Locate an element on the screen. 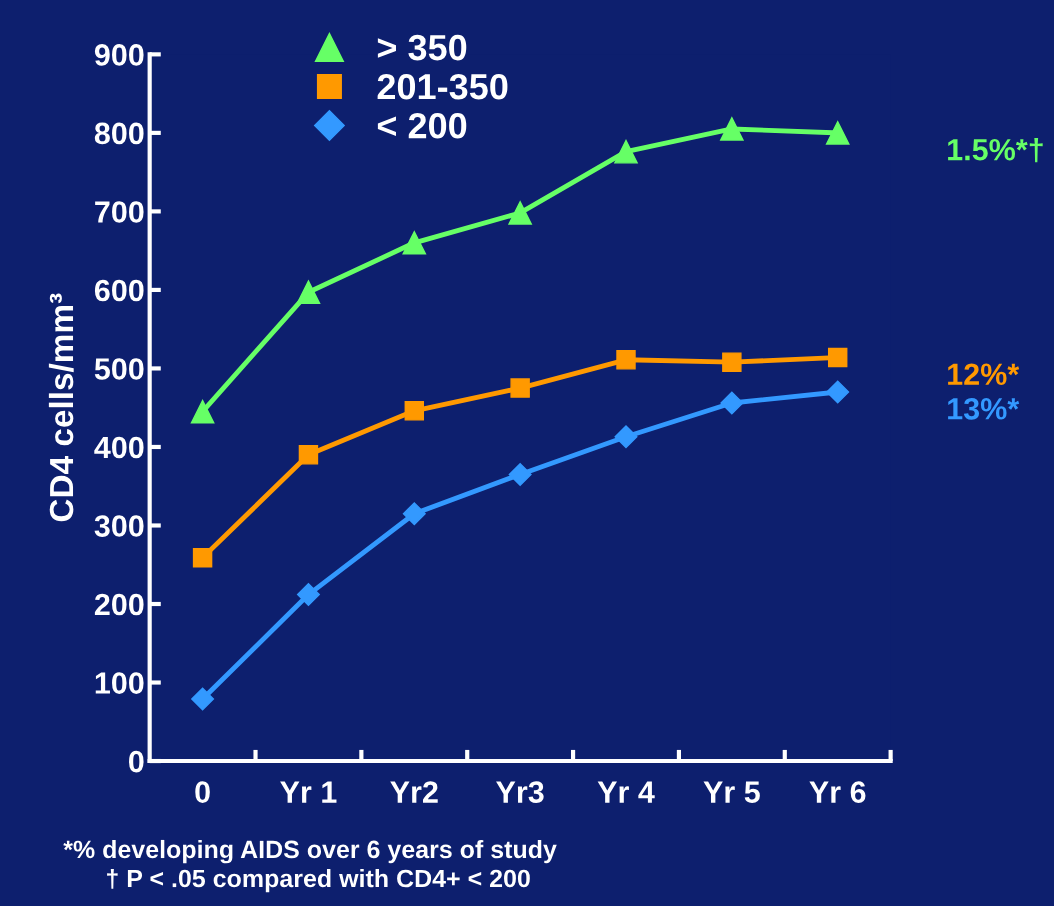 The image size is (1054, 906). y-tick-label: 100 is located at coordinates (119, 683).